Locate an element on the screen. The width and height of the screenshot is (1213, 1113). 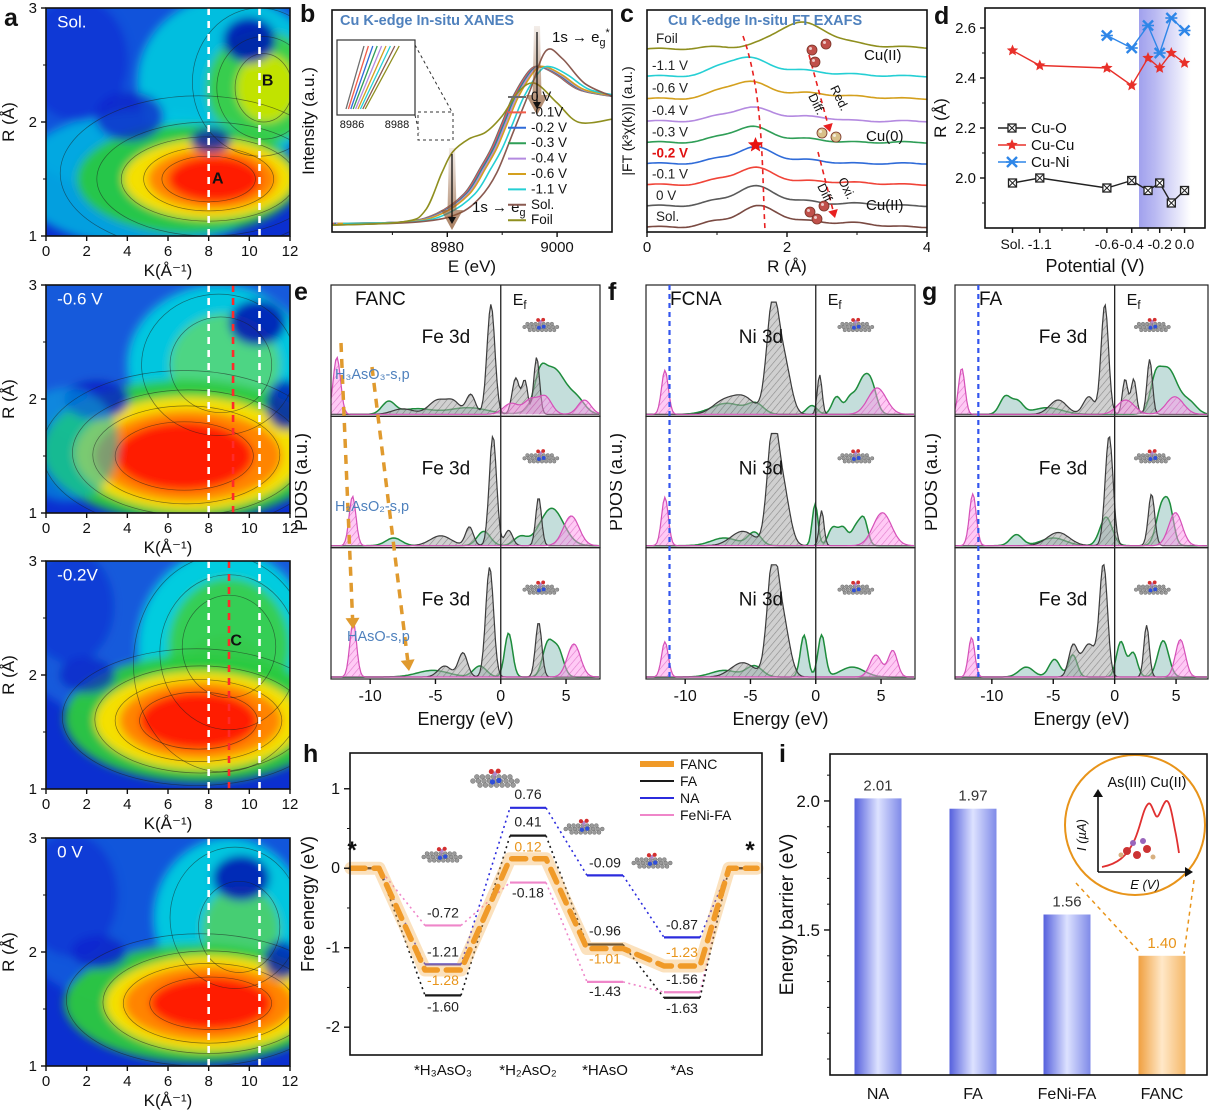
panel-letter-f: f is located at coordinates (612, 292).